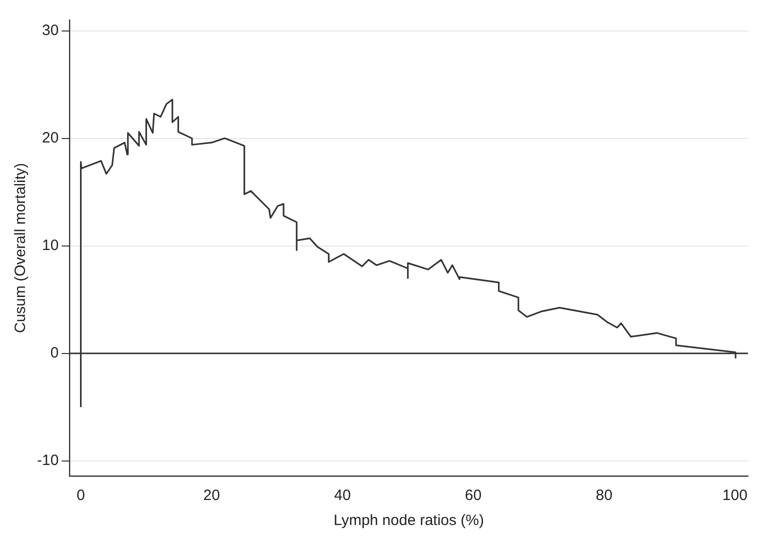 This screenshot has width=768, height=542. Describe the element at coordinates (47, 461) in the screenshot. I see `y-tick-label: -10` at that location.